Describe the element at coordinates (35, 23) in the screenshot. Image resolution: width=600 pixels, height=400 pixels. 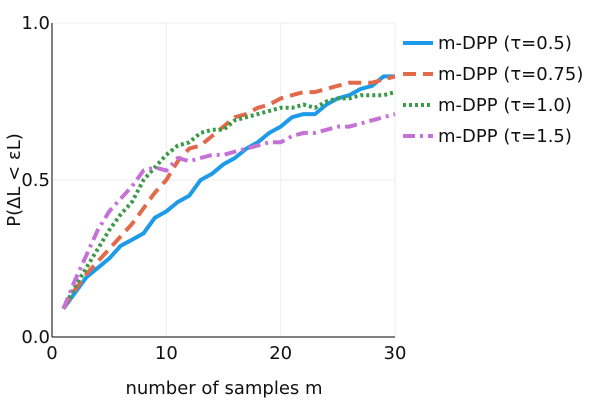
I see `y-tick-label: 1.0` at that location.